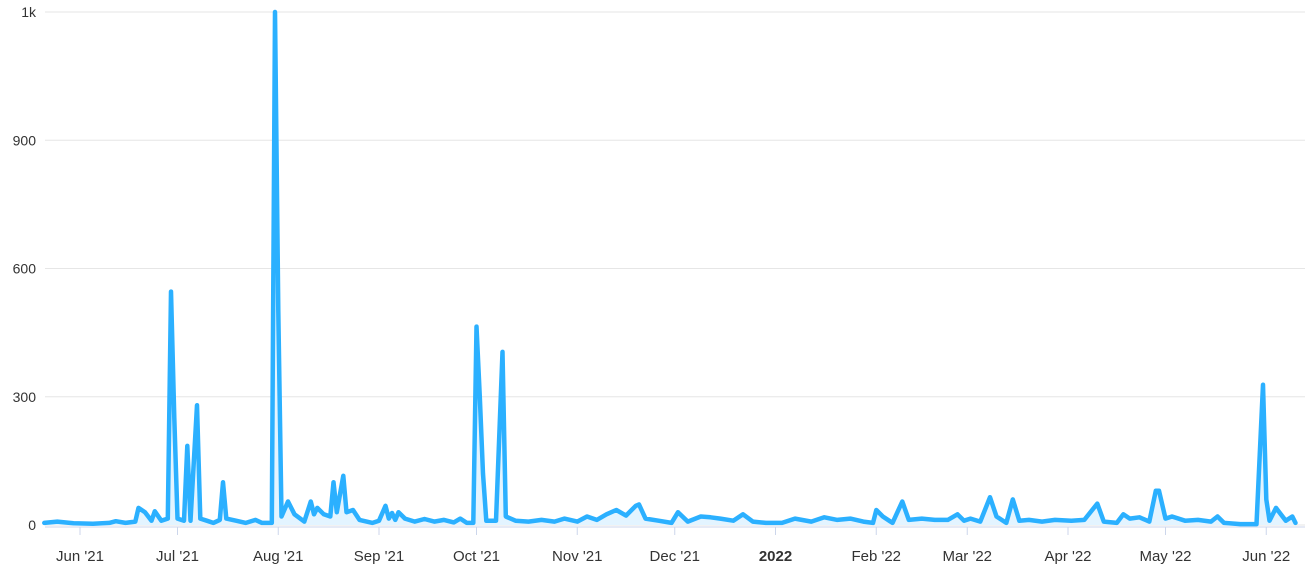 The height and width of the screenshot is (574, 1313). What do you see at coordinates (675, 556) in the screenshot?
I see `x-tick-label: Dec '21` at bounding box center [675, 556].